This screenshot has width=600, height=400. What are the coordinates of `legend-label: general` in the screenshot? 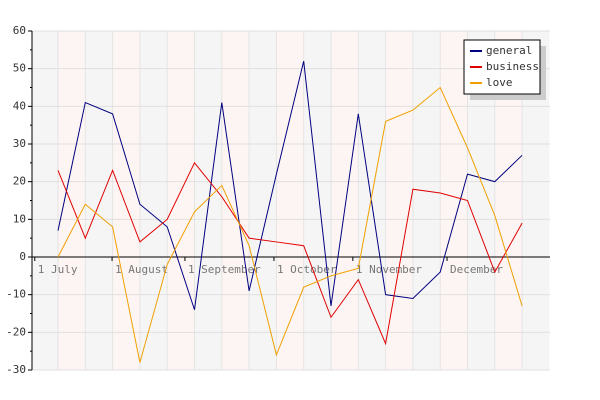 It's located at (509, 50).